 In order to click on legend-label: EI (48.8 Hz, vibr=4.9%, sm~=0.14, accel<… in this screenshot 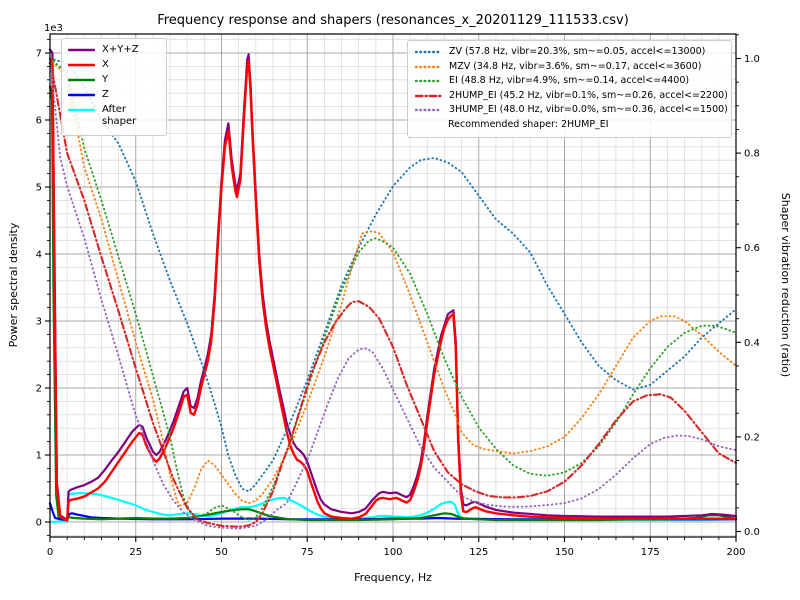, I will do `click(569, 80)`.